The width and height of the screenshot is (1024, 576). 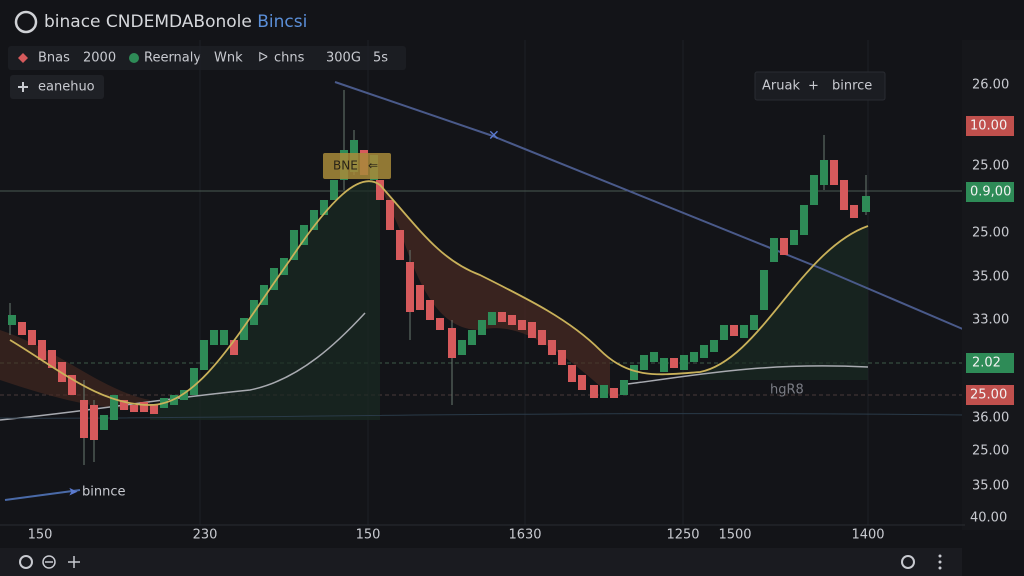 I want to click on title: binace CNDEMDABonole Bincsi, so click(x=175, y=22).